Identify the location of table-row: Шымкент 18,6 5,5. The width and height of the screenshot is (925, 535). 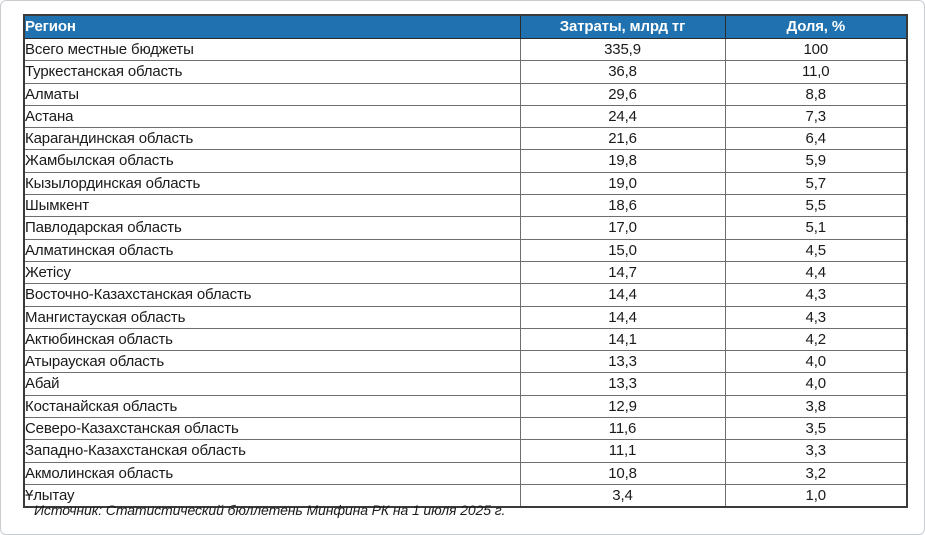
(465, 206).